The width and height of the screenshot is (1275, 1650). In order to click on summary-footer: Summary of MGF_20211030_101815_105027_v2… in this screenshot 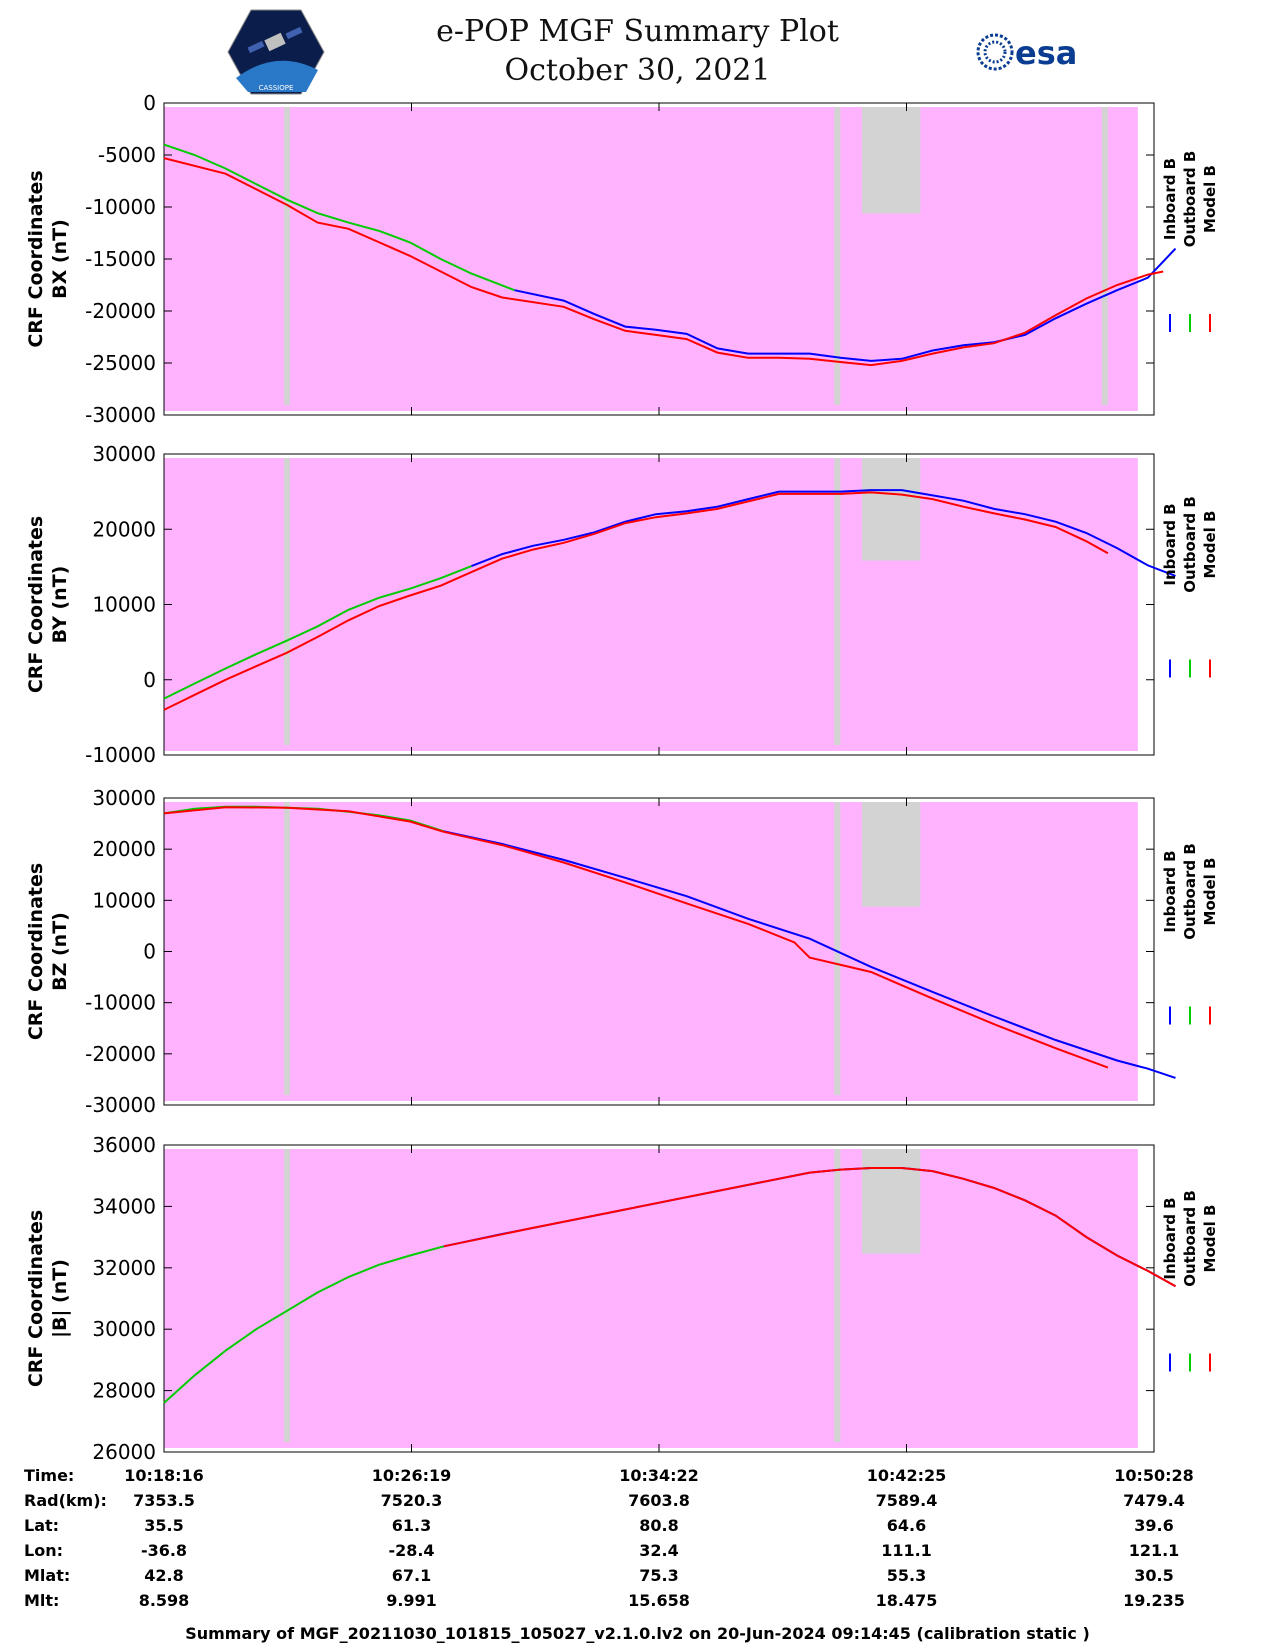, I will do `click(637, 1633)`.